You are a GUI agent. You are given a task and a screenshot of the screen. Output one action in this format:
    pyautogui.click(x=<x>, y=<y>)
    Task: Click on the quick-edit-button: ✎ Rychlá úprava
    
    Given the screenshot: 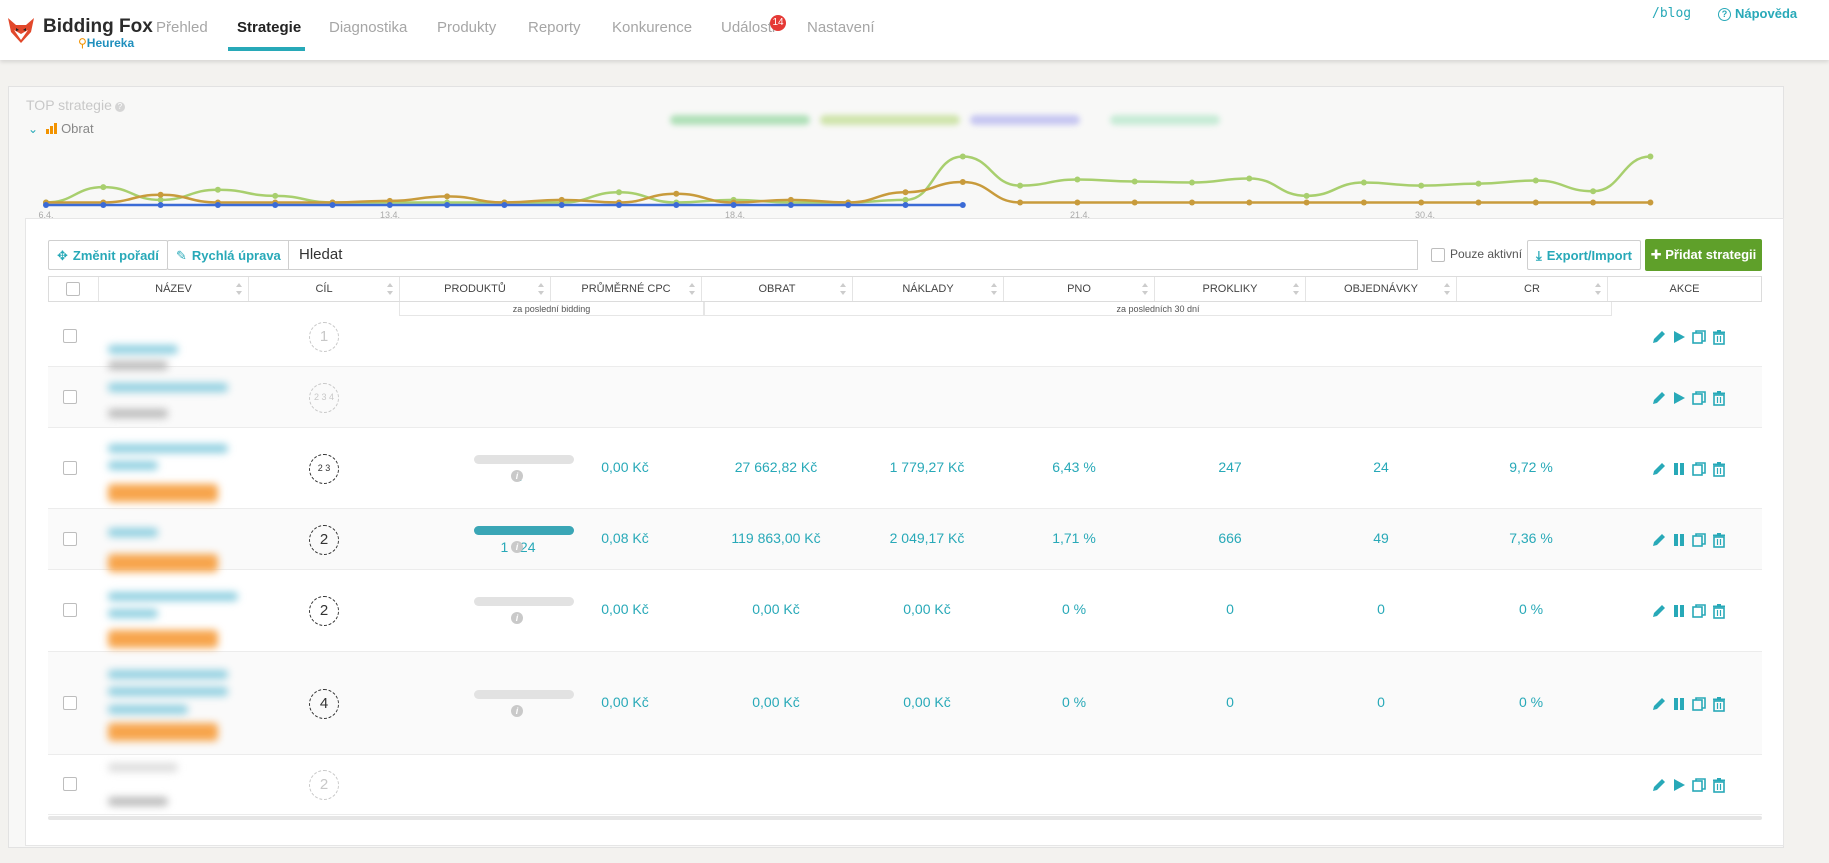 What is the action you would take?
    pyautogui.click(x=228, y=255)
    